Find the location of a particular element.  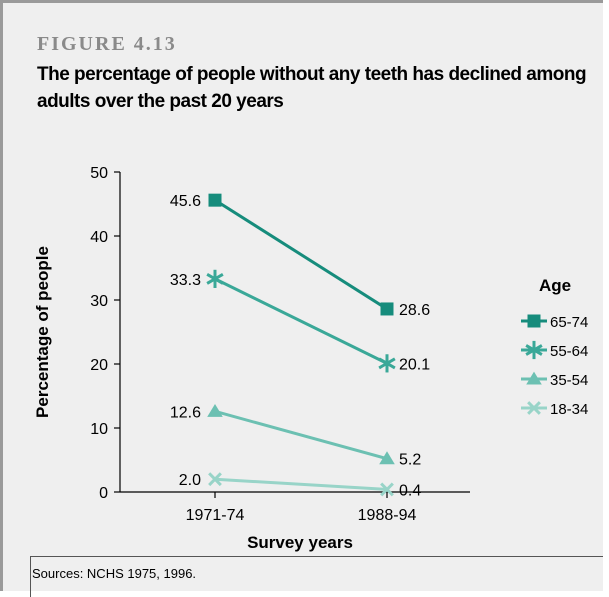

legend-marker-55-64-stroke is located at coordinates (534, 350).